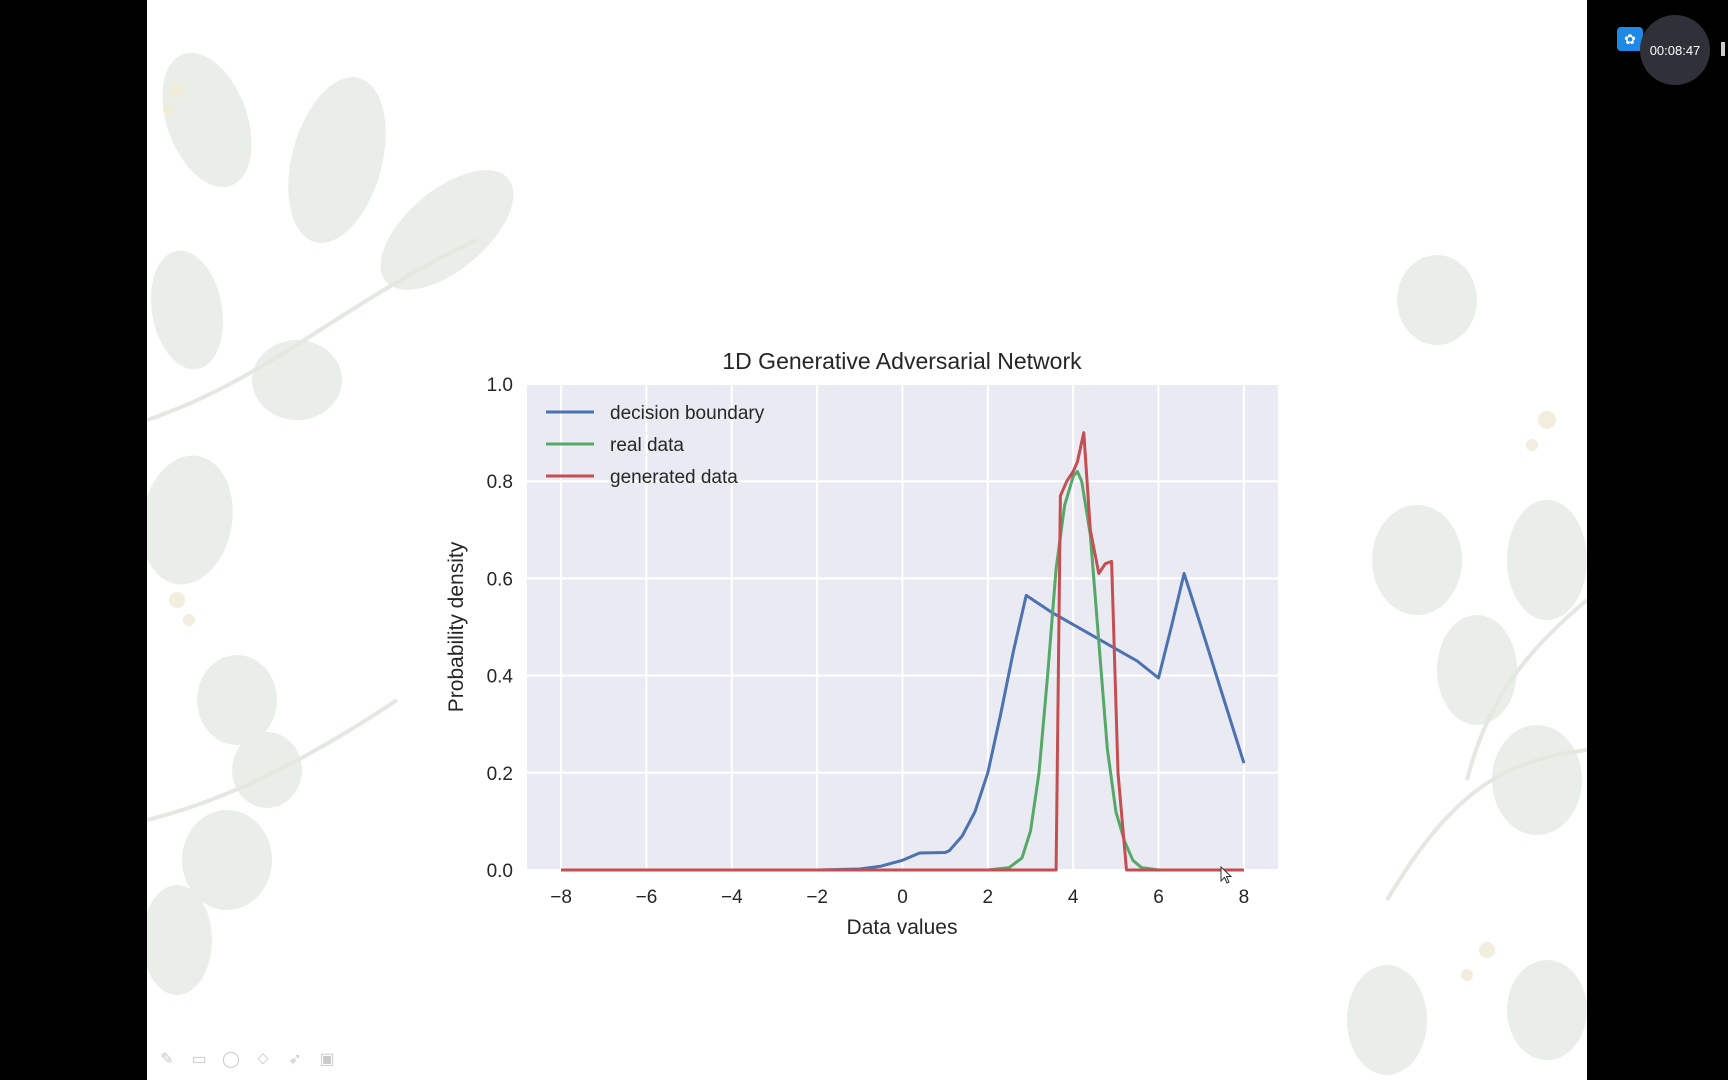  Describe the element at coordinates (732, 897) in the screenshot. I see `x-tick-label: −4` at that location.